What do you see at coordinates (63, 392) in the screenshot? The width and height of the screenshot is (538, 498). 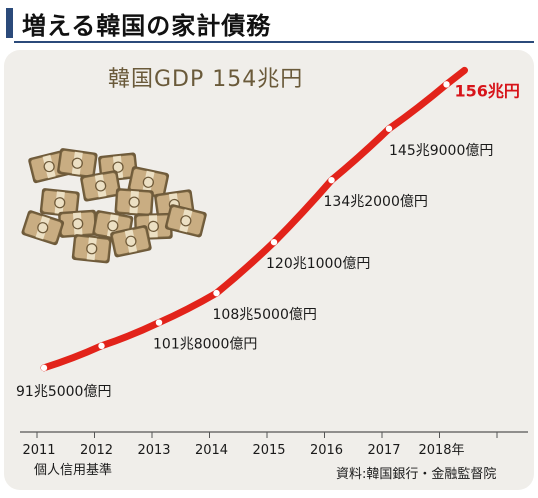 I see `data-label: 91兆5000億円` at bounding box center [63, 392].